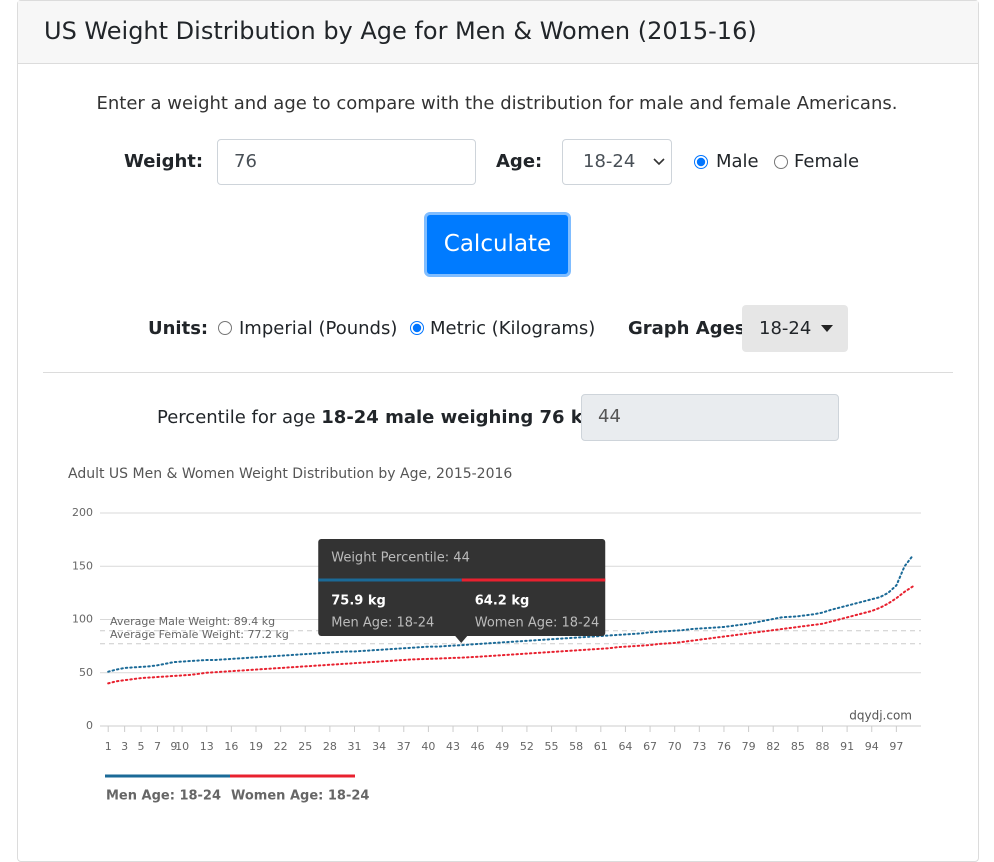  What do you see at coordinates (724, 746) in the screenshot?
I see `x-tick-label: 76` at bounding box center [724, 746].